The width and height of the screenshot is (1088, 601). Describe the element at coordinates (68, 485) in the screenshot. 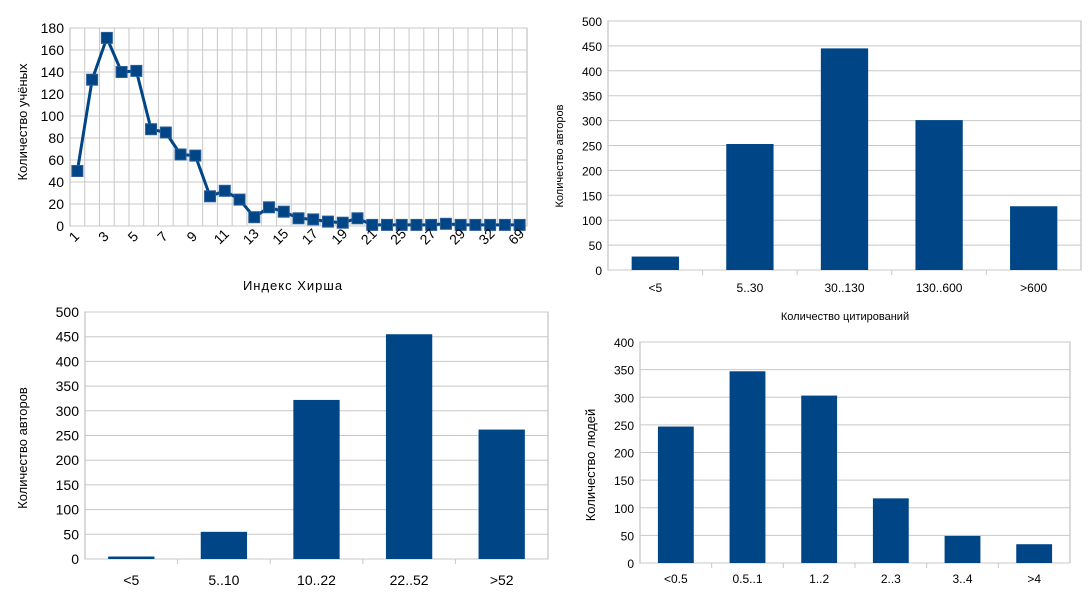

I see `chart3-y-tick-label: 150` at that location.